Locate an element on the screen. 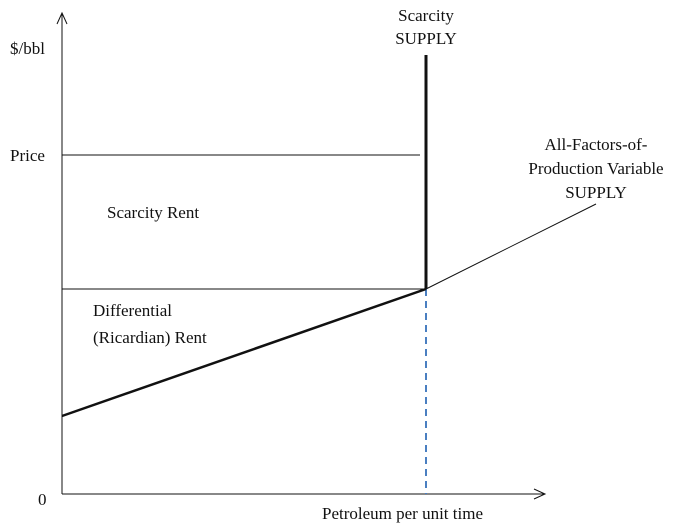 This screenshot has width=694, height=527. scarcity-rent-label: Scarcity Rent is located at coordinates (153, 212).